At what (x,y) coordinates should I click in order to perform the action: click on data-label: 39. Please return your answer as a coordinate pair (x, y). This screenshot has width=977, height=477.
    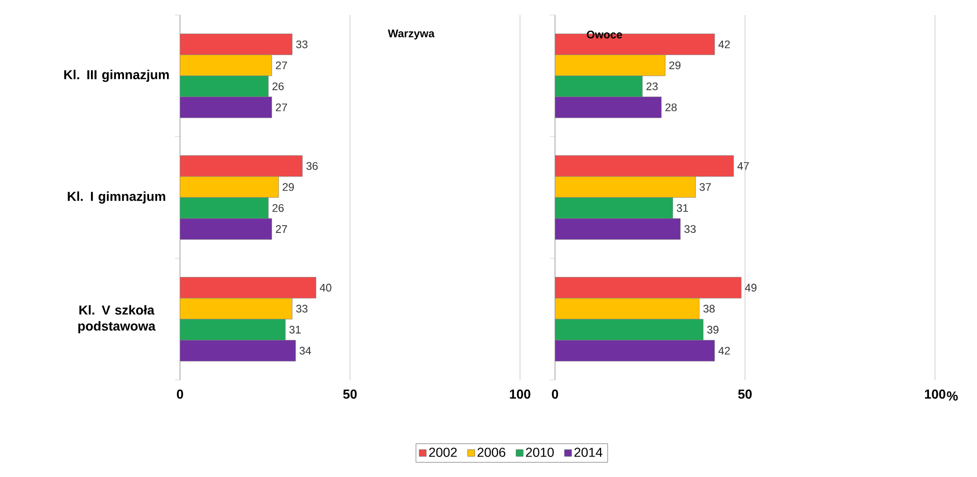
    Looking at the image, I should click on (712, 330).